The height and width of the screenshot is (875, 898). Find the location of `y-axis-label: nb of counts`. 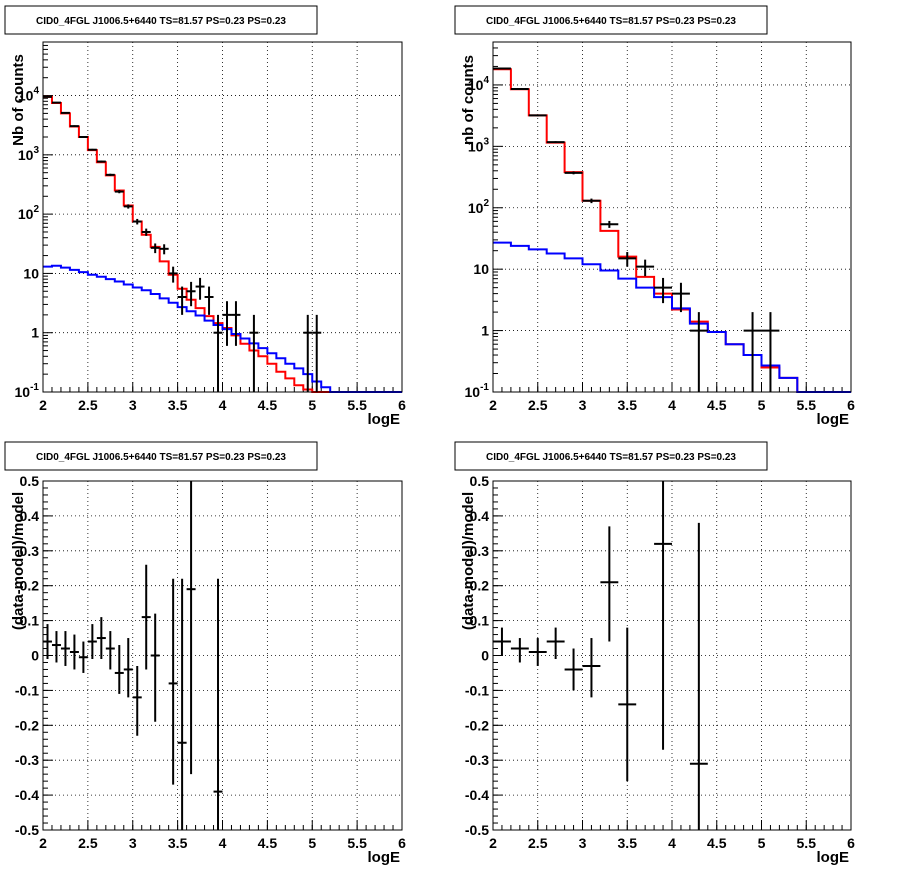

y-axis-label: nb of counts is located at coordinates (468, 100).